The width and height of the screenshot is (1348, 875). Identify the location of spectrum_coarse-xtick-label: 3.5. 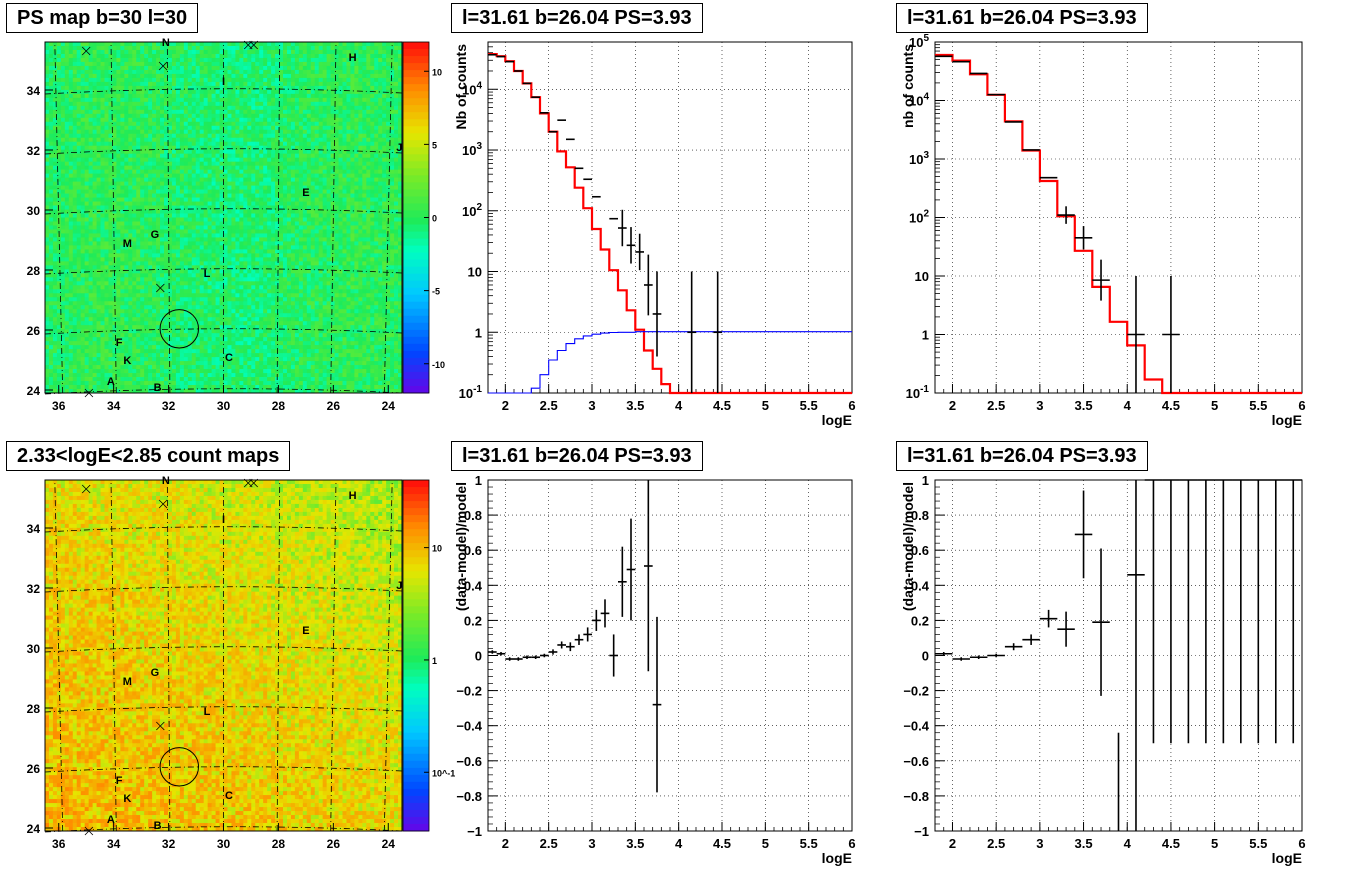
(1084, 405).